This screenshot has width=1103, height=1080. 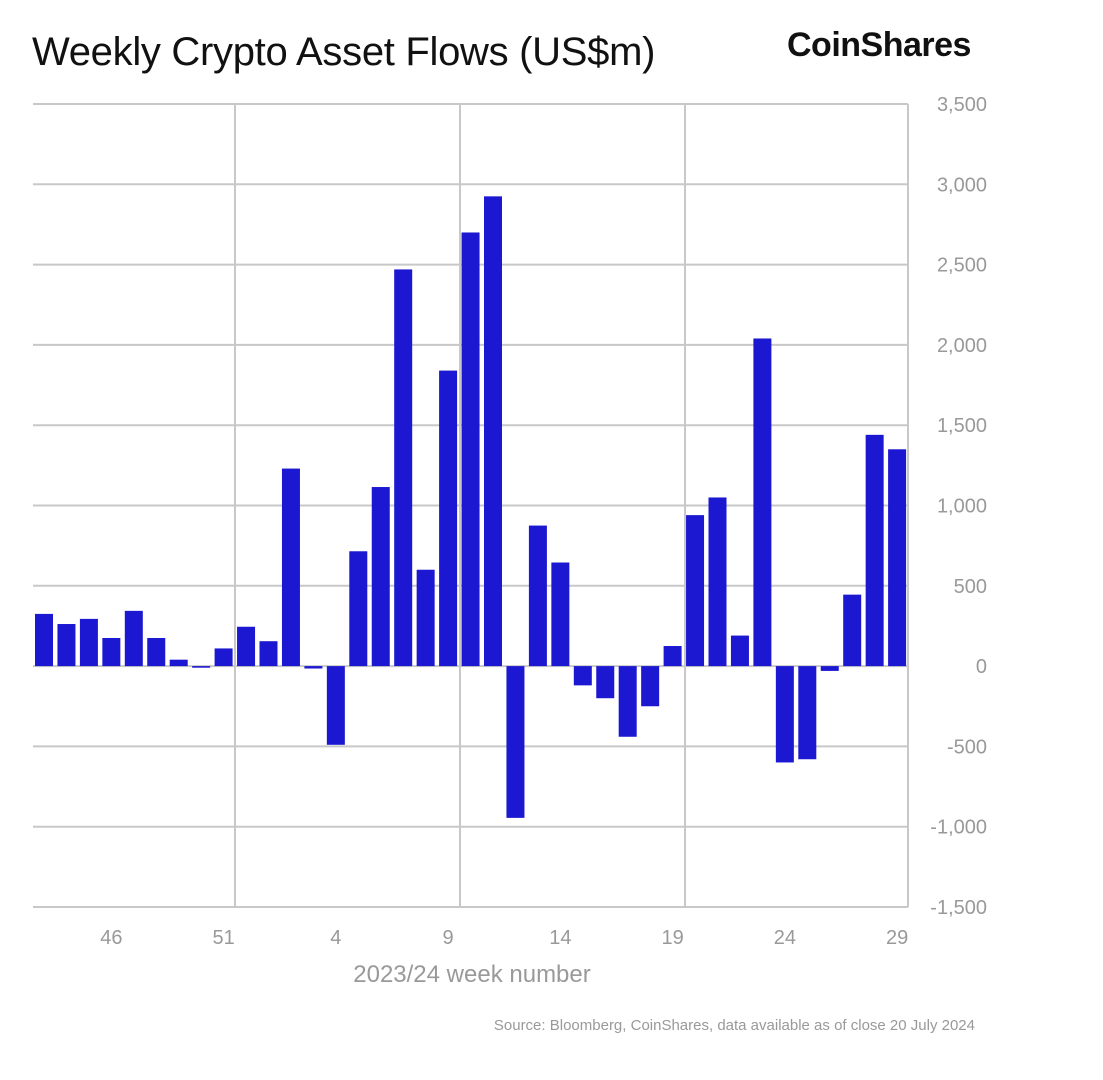 I want to click on x-tick-label: 24, so click(x=785, y=938).